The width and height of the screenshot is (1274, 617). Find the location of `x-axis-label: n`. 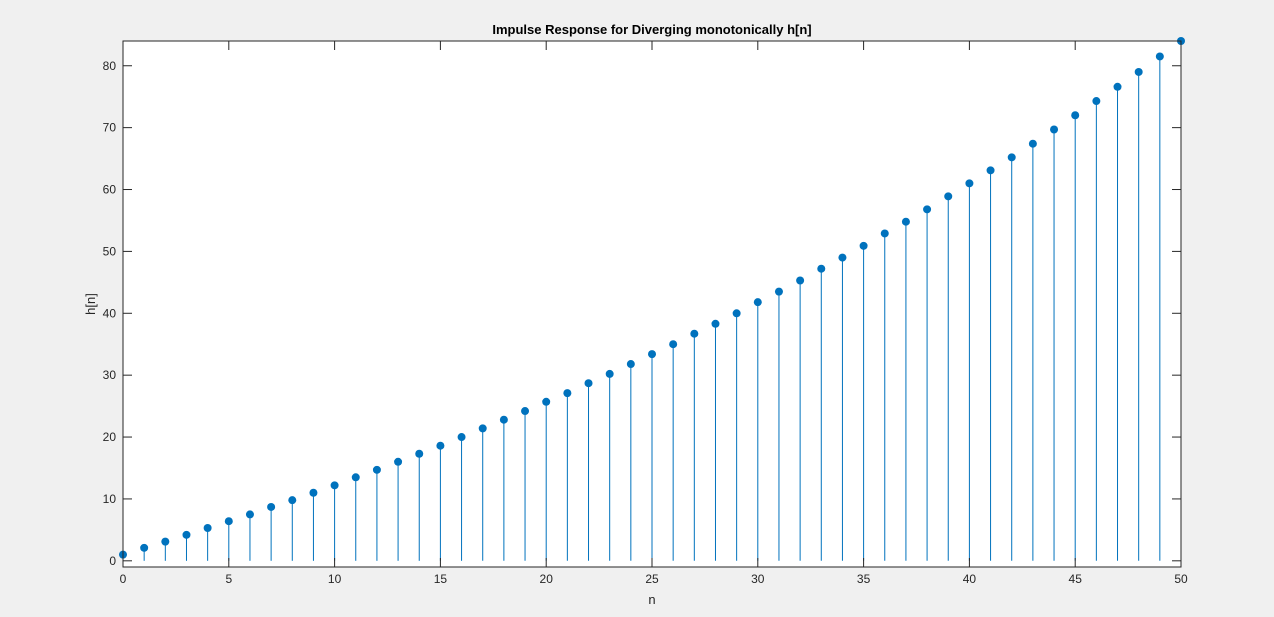

x-axis-label: n is located at coordinates (651, 599).